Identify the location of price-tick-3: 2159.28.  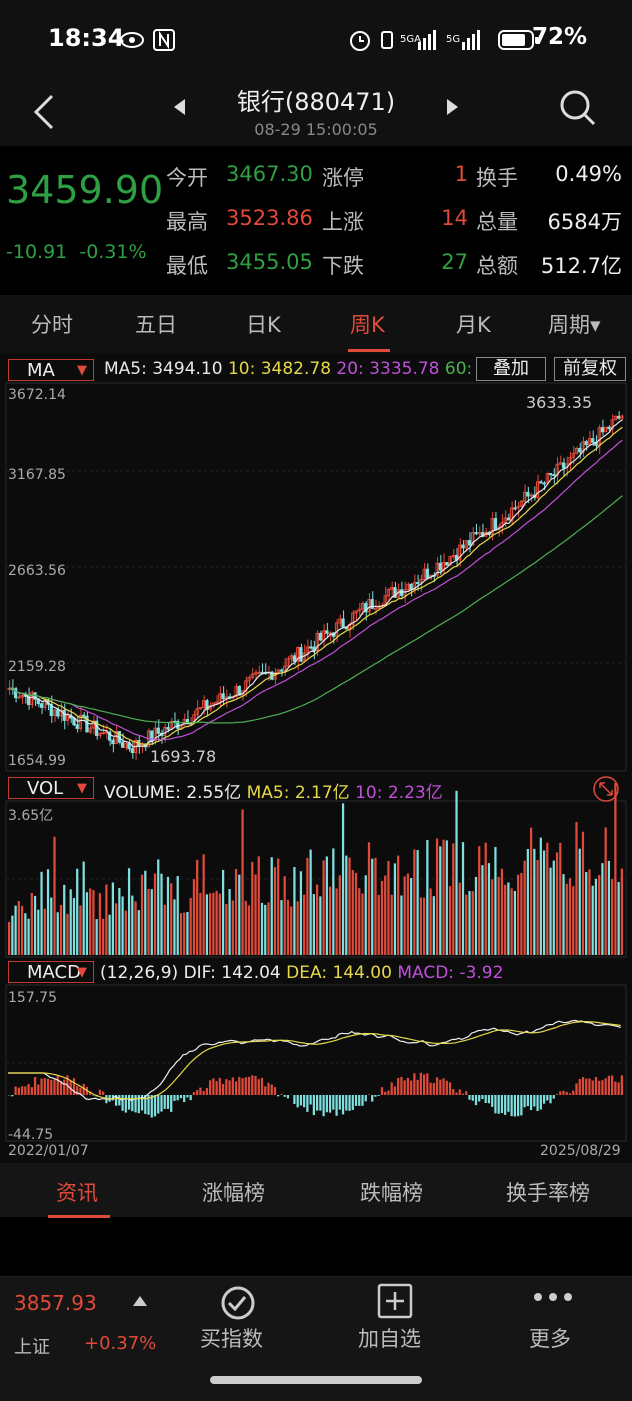
(37, 667).